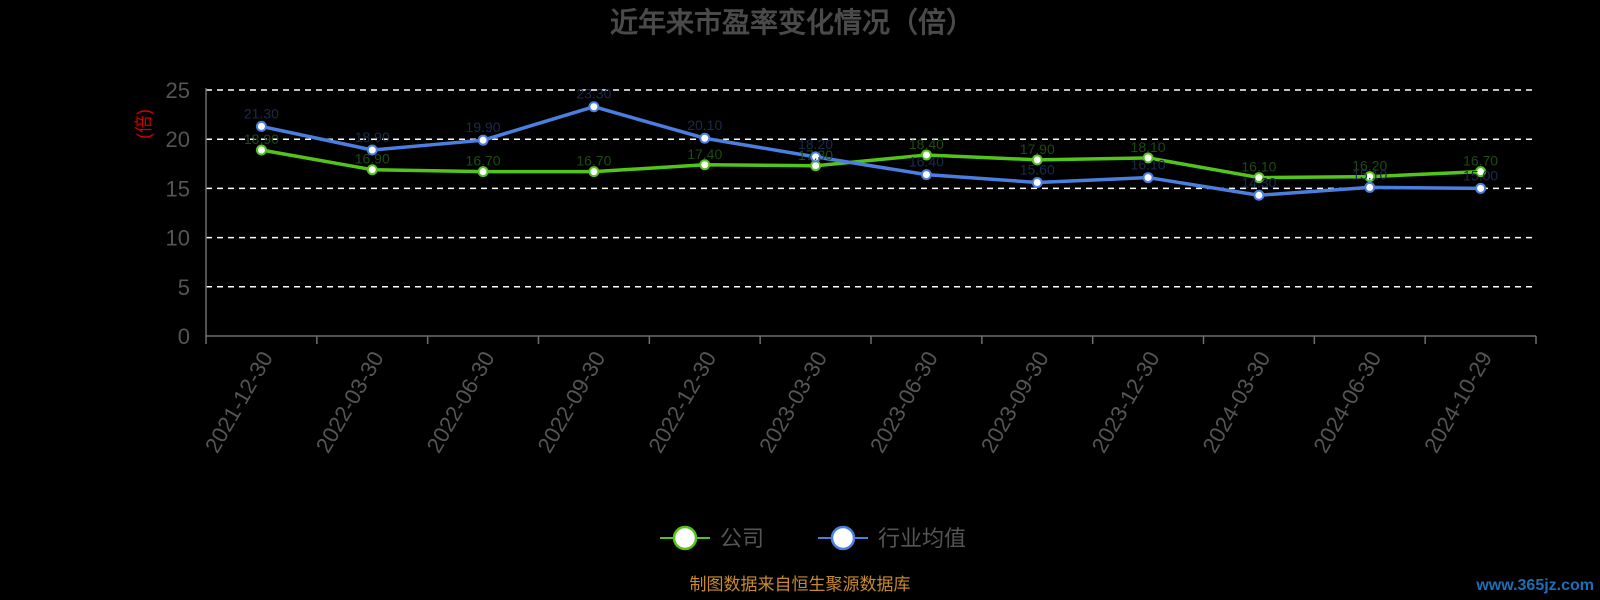 The height and width of the screenshot is (600, 1600). What do you see at coordinates (178, 139) in the screenshot?
I see `y-tick-label: 20` at bounding box center [178, 139].